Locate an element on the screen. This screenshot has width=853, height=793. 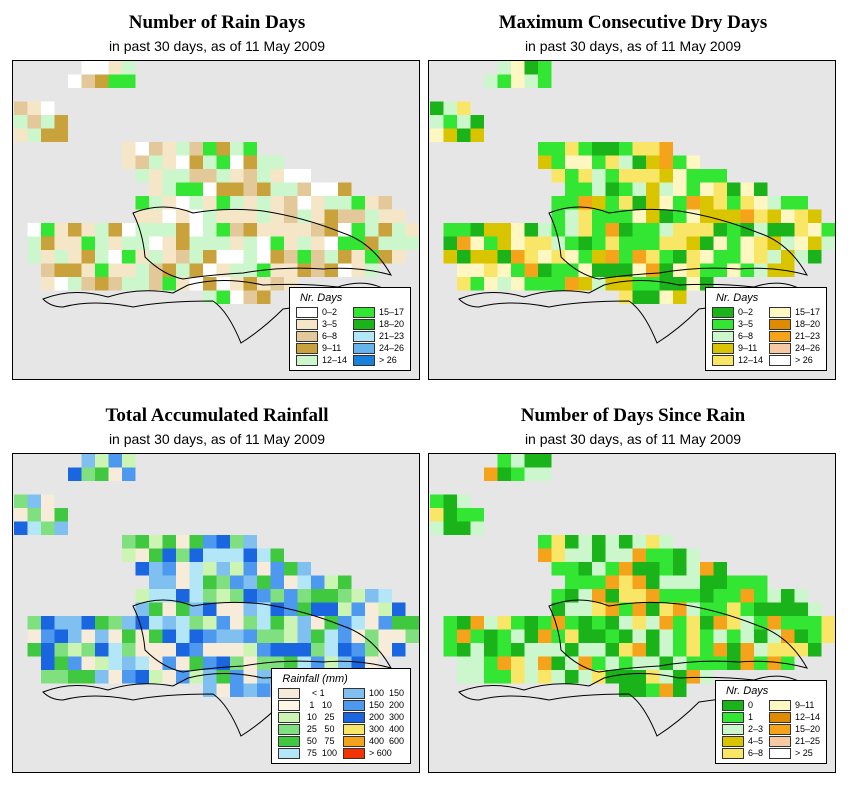
legend-entry: 1 10 is located at coordinates (307, 705).